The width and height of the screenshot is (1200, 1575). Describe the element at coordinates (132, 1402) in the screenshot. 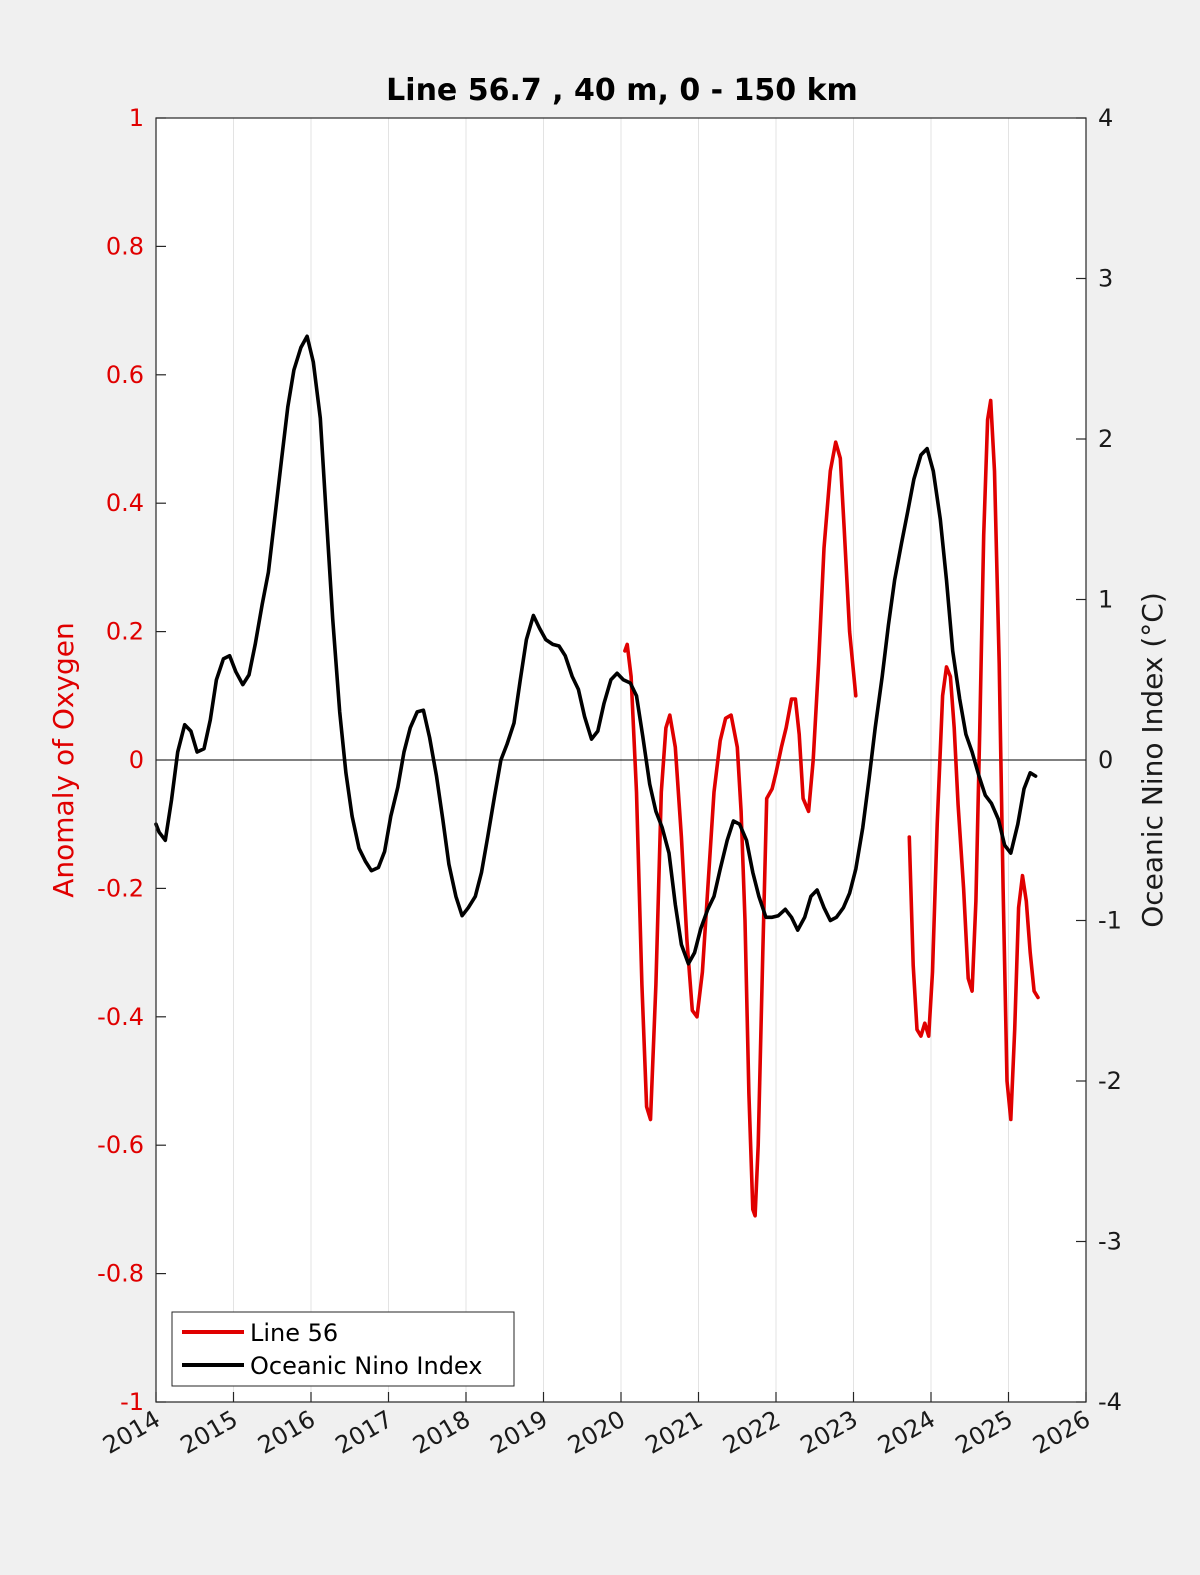

I see `y-left-tick-label-10: -1` at that location.